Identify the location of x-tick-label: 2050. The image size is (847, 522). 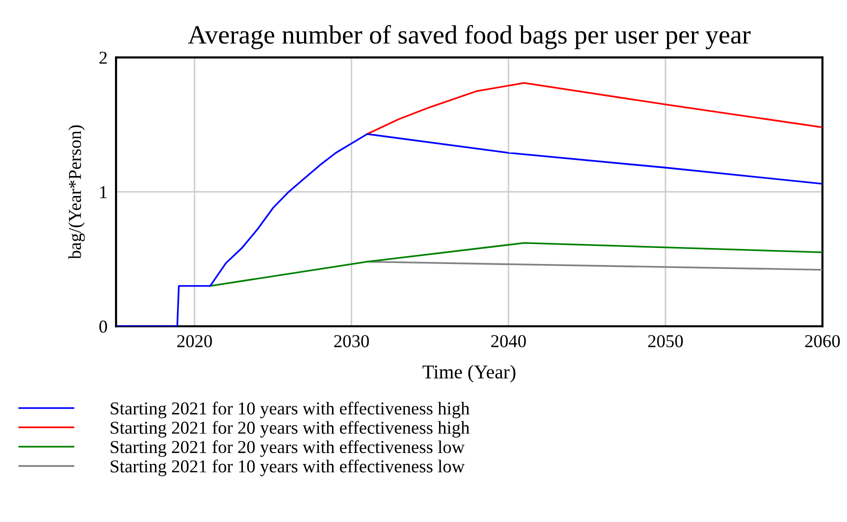
(665, 341).